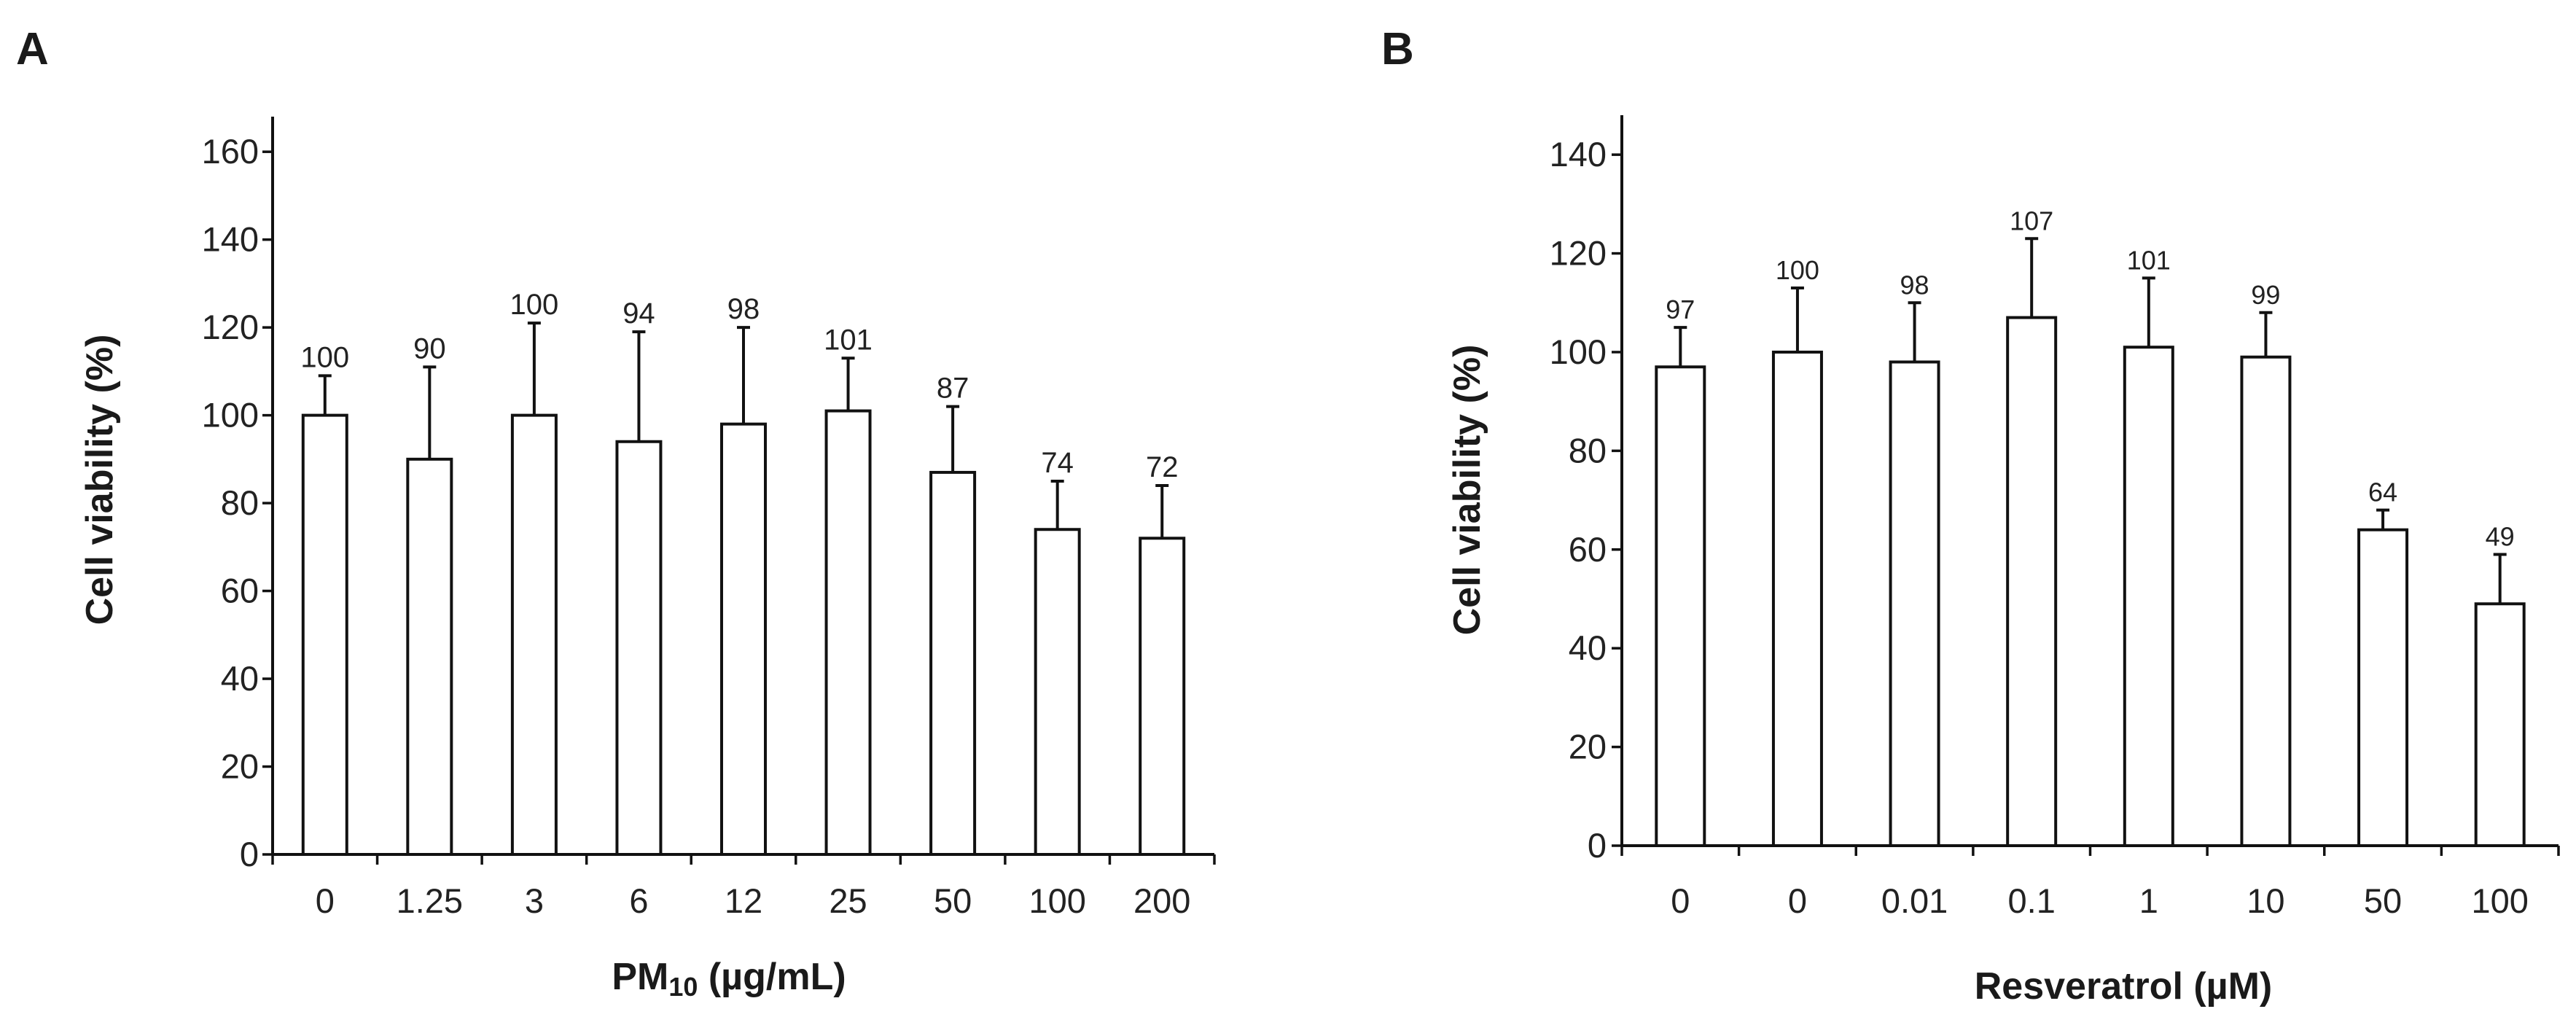 The width and height of the screenshot is (2576, 1017). What do you see at coordinates (1588, 450) in the screenshot?
I see `panel-b-y-tick-label: 80` at bounding box center [1588, 450].